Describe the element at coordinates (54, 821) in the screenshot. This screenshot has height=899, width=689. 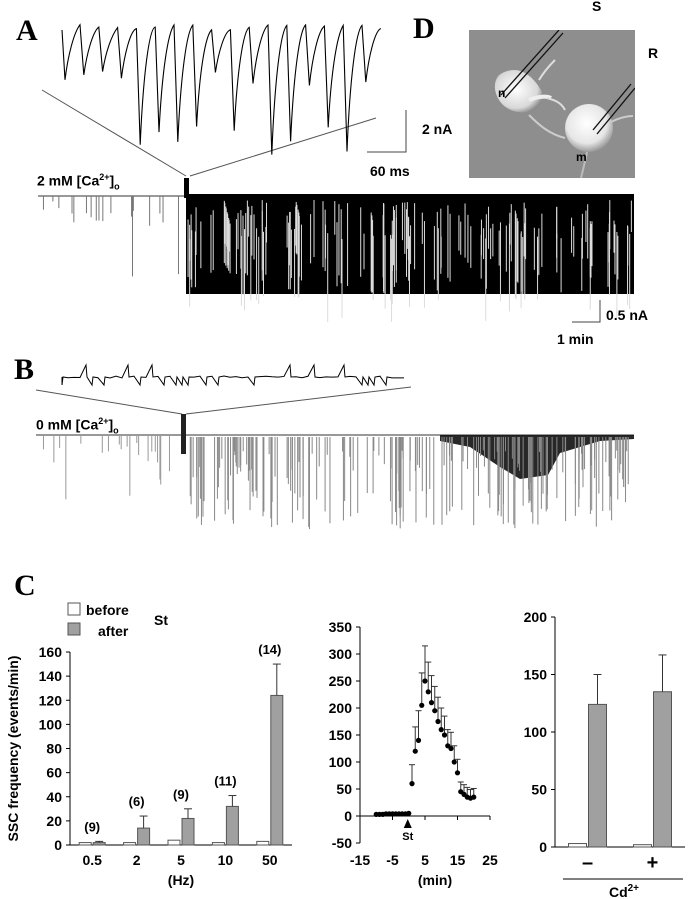
I see `y-tick-label: 20` at that location.